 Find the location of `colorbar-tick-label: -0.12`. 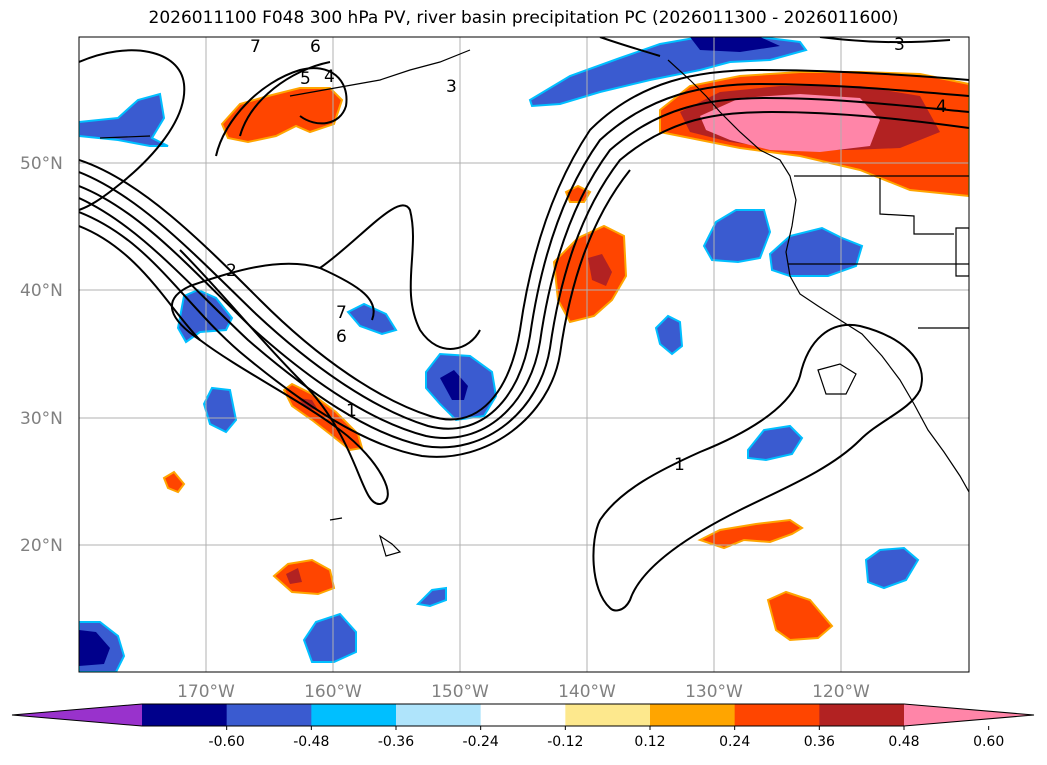

colorbar-tick-label: -0.12 is located at coordinates (565, 742).